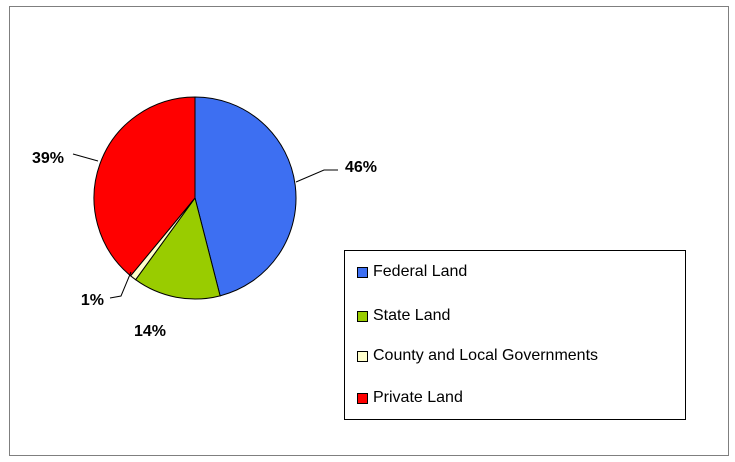 The image size is (735, 462). What do you see at coordinates (120, 285) in the screenshot?
I see `leader-line-county-local` at bounding box center [120, 285].